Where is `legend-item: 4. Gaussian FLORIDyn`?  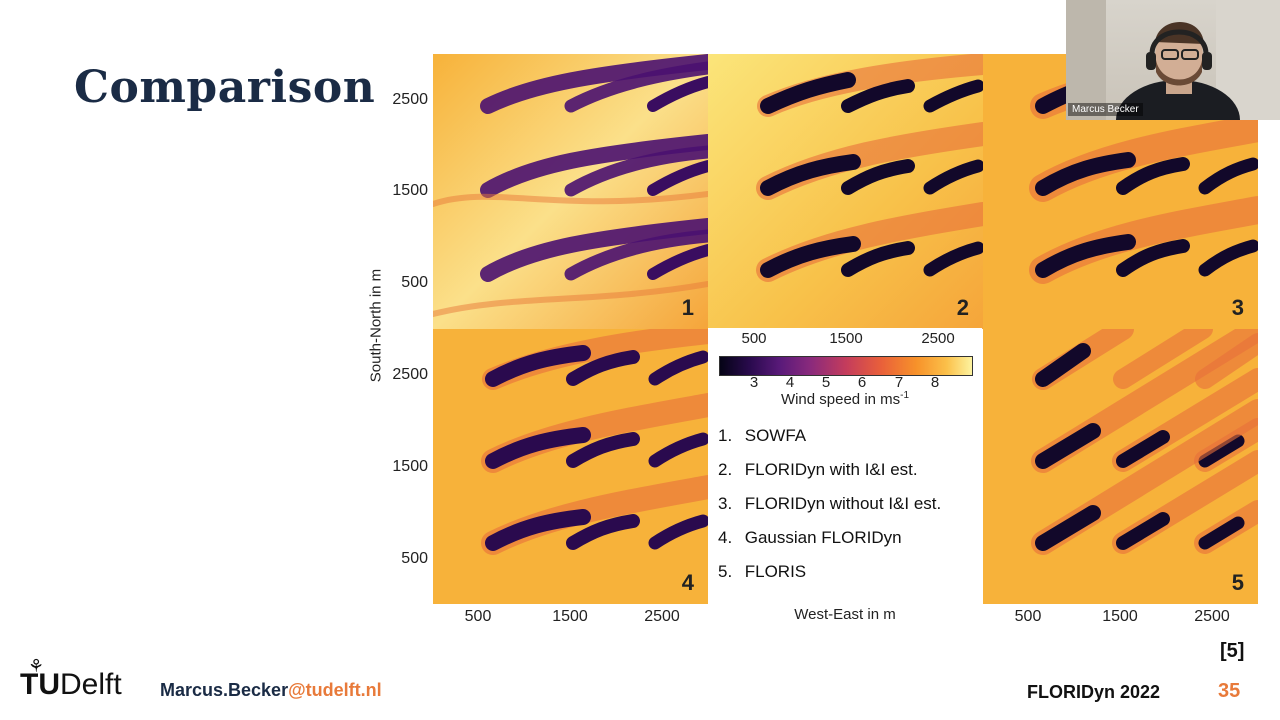
legend-item: 4. Gaussian FLORIDyn is located at coordinates (810, 537).